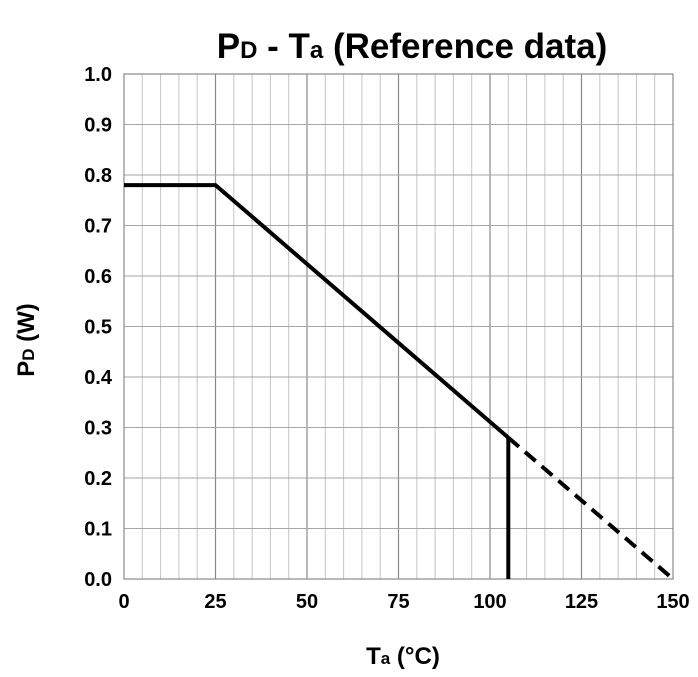  I want to click on x-axis-label: Ta (°C), so click(403, 656).